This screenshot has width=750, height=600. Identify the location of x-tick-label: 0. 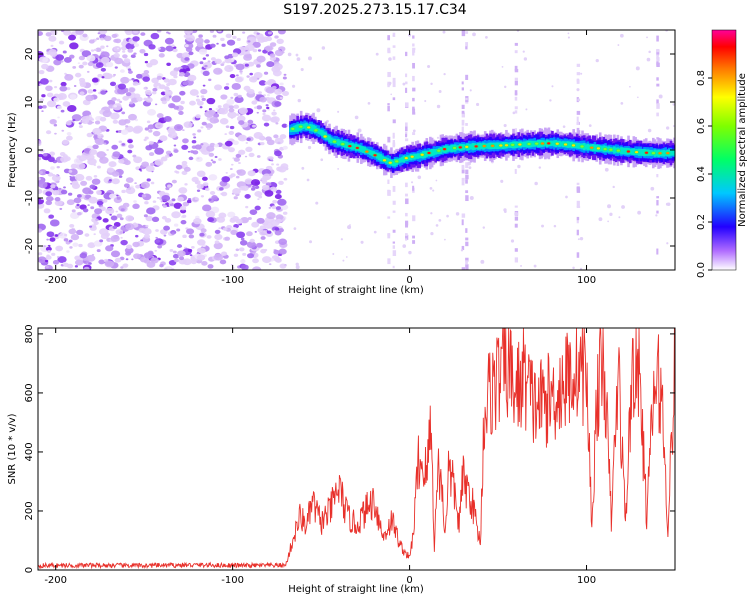
(409, 280).